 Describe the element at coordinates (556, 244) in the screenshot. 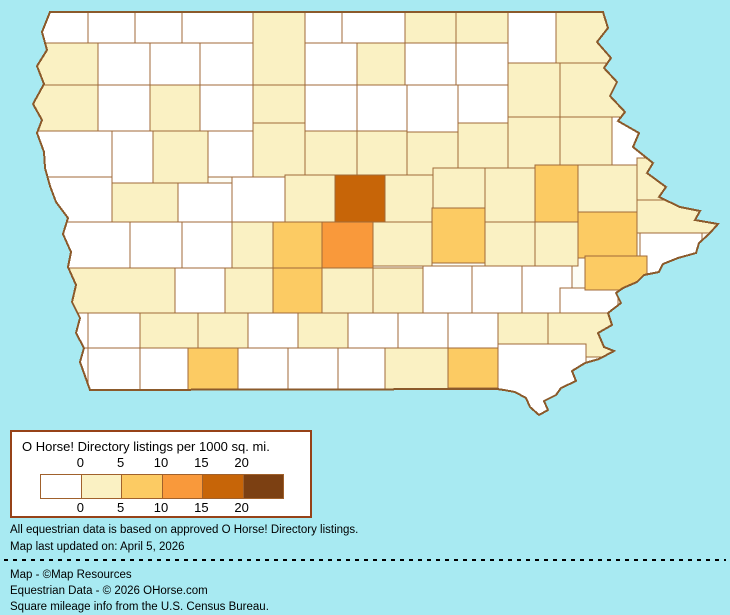

I see `county-johnson` at that location.